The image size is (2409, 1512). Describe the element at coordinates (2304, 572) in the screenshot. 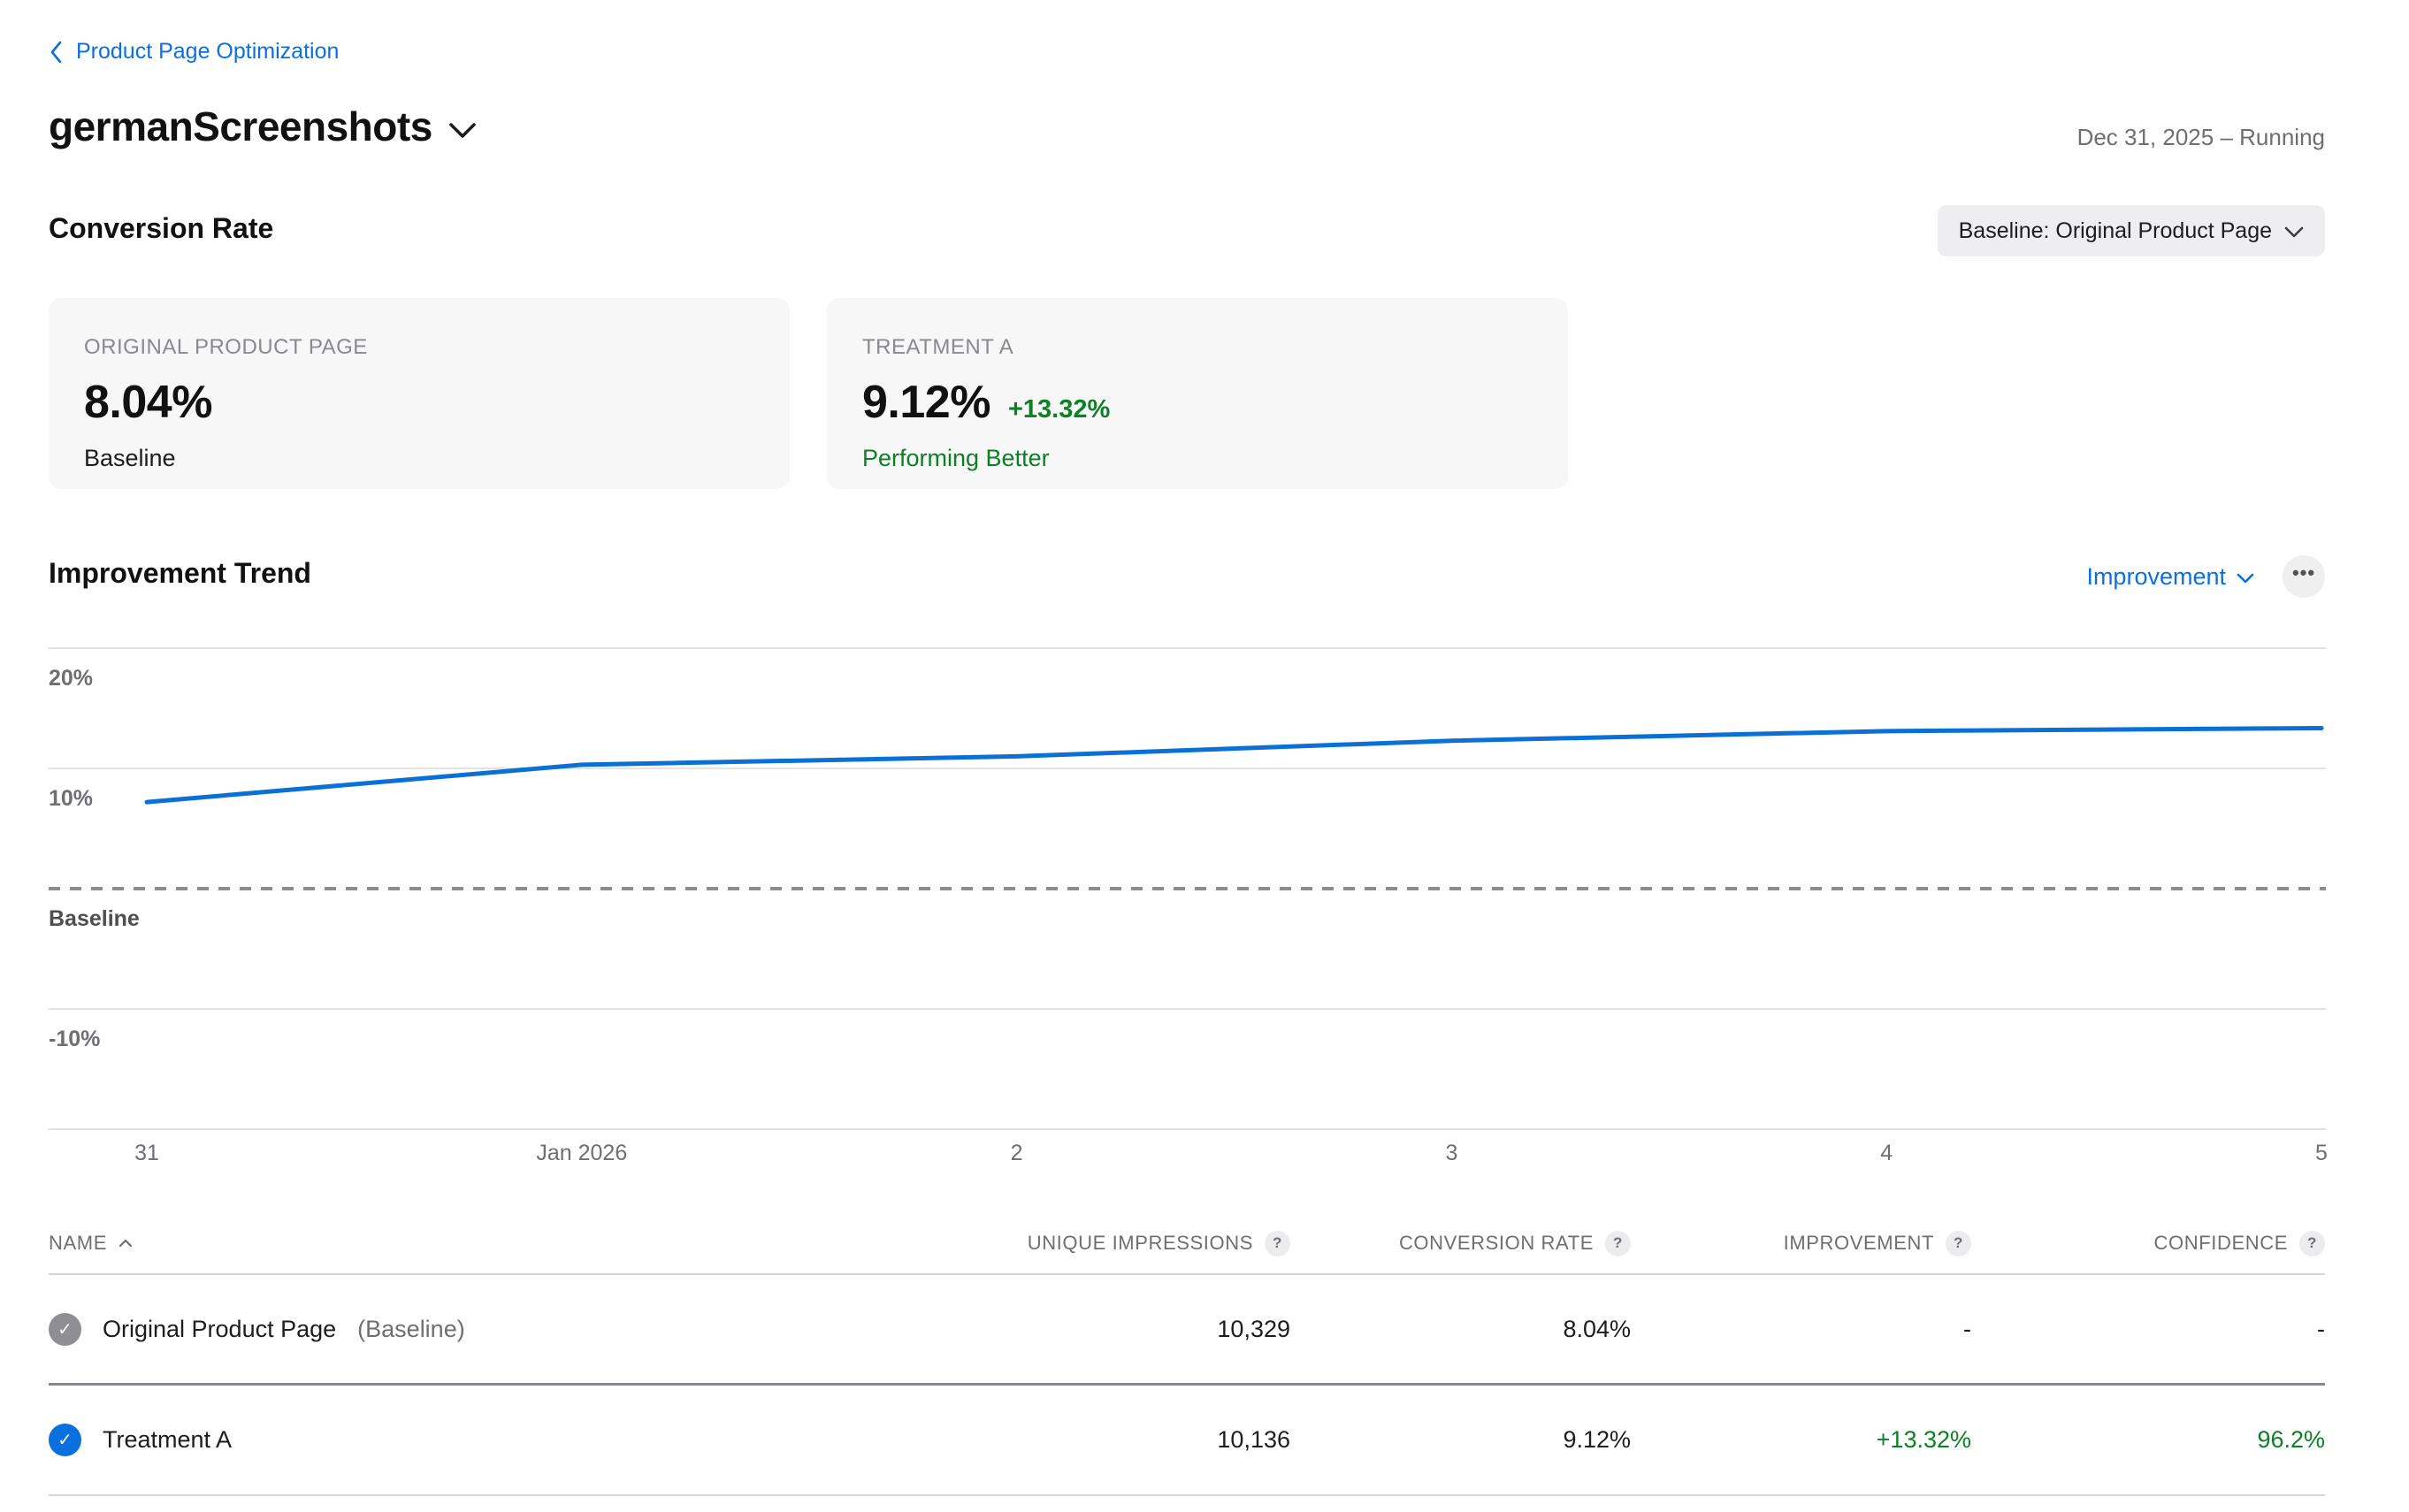

I see `ellipsis-icon: •••` at that location.